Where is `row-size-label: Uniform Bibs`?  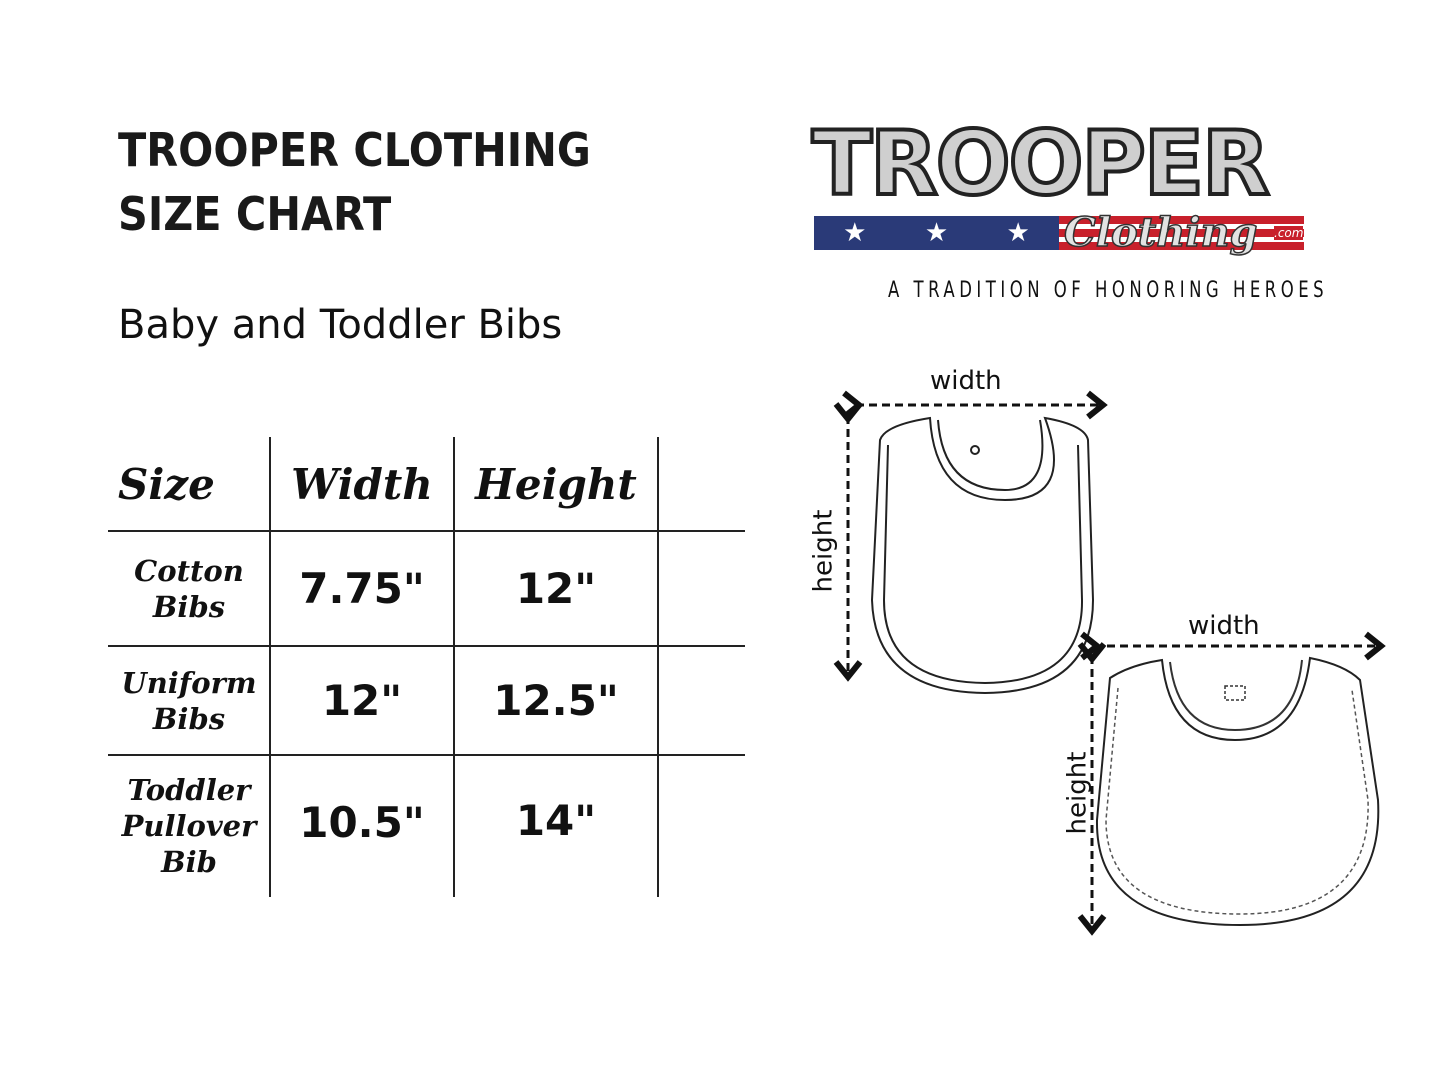 row-size-label: Uniform Bibs is located at coordinates (189, 700).